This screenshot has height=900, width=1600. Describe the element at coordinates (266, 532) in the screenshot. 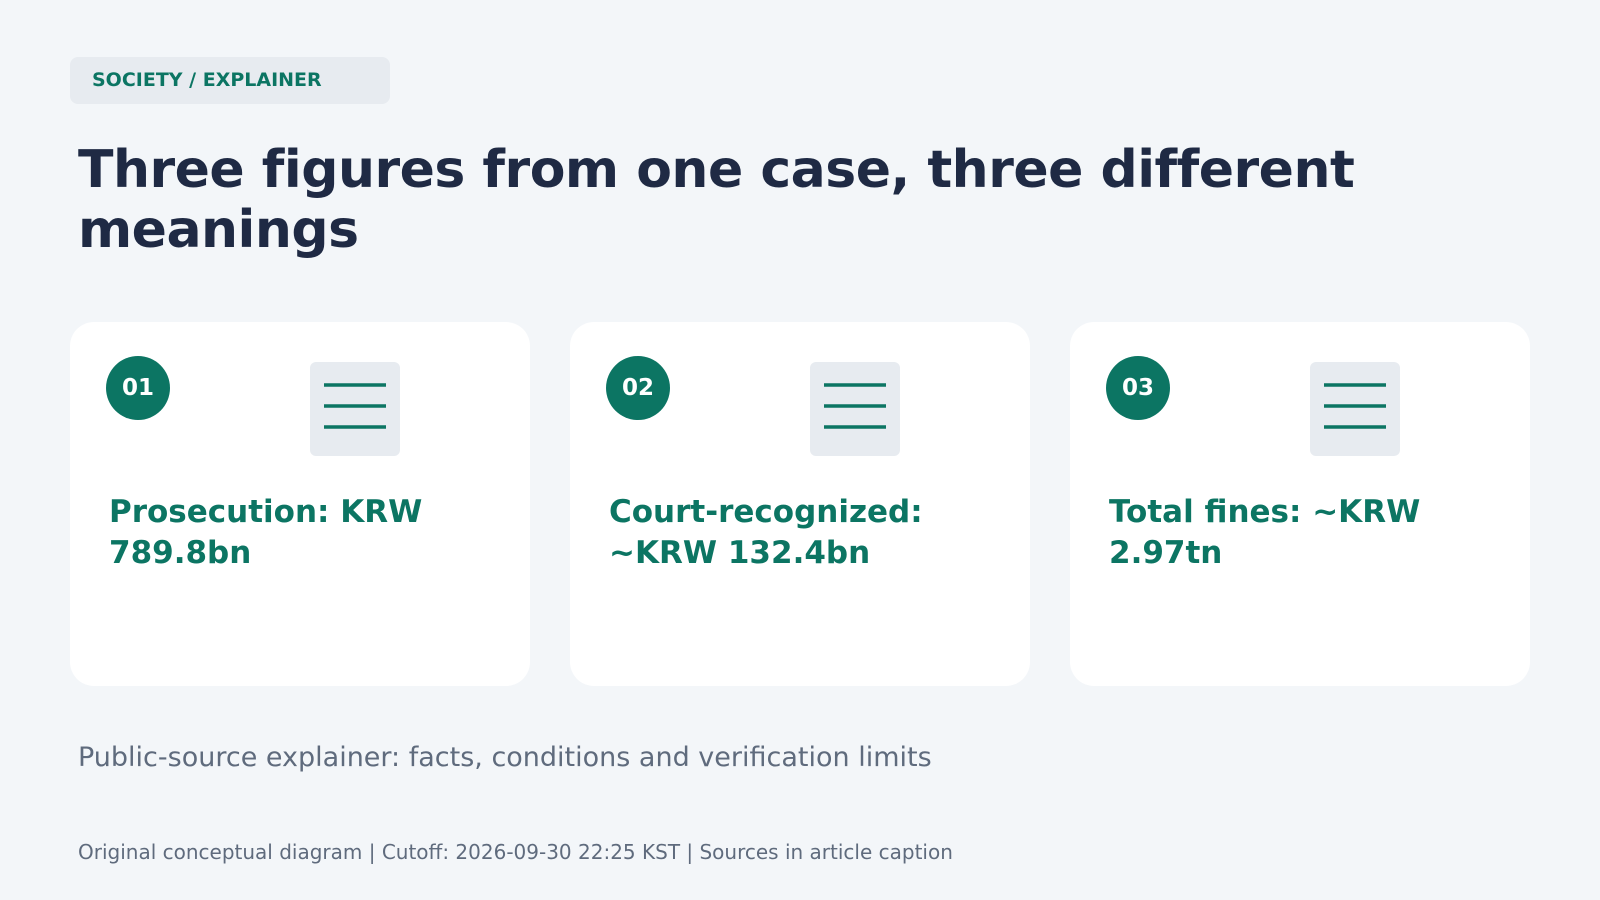

I see `card-label: Prosecution: KRW 789.8bn` at that location.